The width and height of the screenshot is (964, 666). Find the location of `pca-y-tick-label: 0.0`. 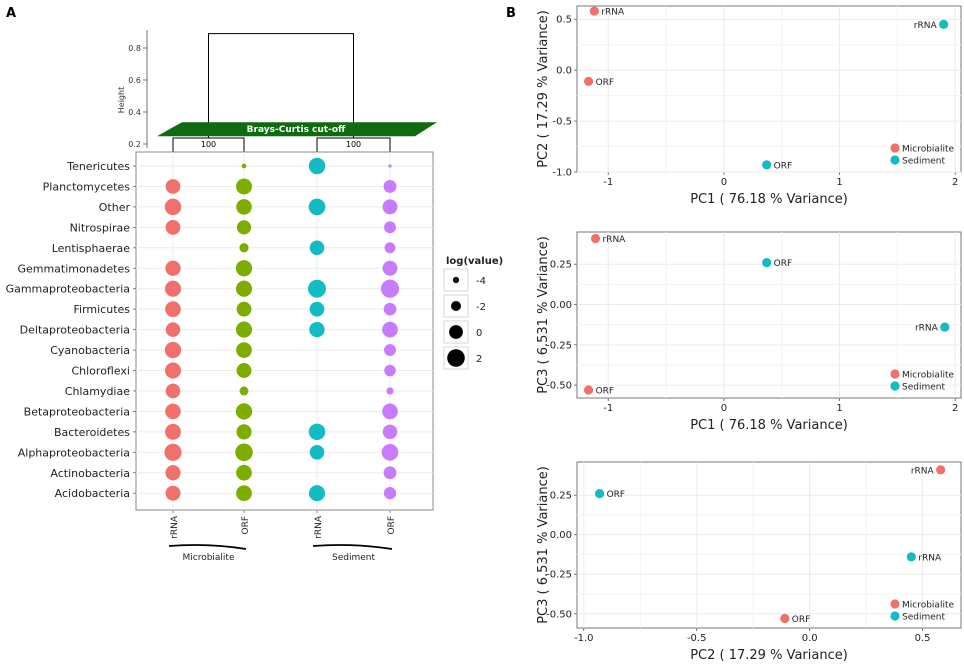

pca-y-tick-label: 0.0 is located at coordinates (564, 71).